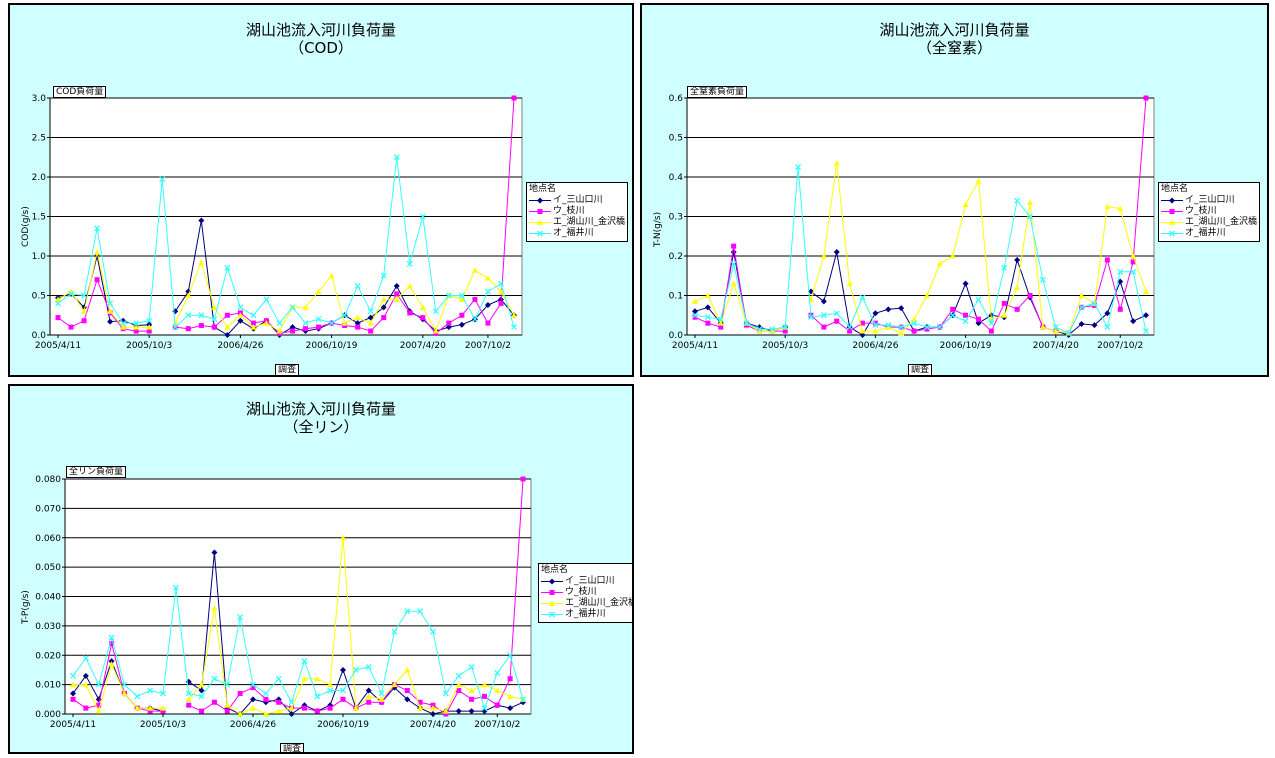 The height and width of the screenshot is (758, 1275). What do you see at coordinates (1172, 233) in the screenshot?
I see `legend-marker-x` at bounding box center [1172, 233].